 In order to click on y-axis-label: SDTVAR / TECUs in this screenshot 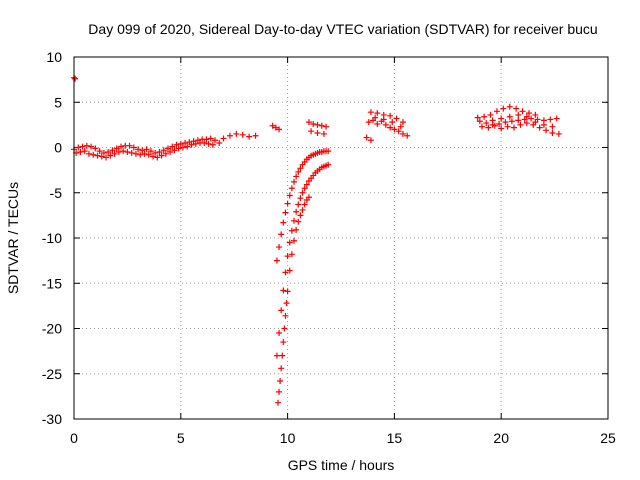, I will do `click(13, 238)`.